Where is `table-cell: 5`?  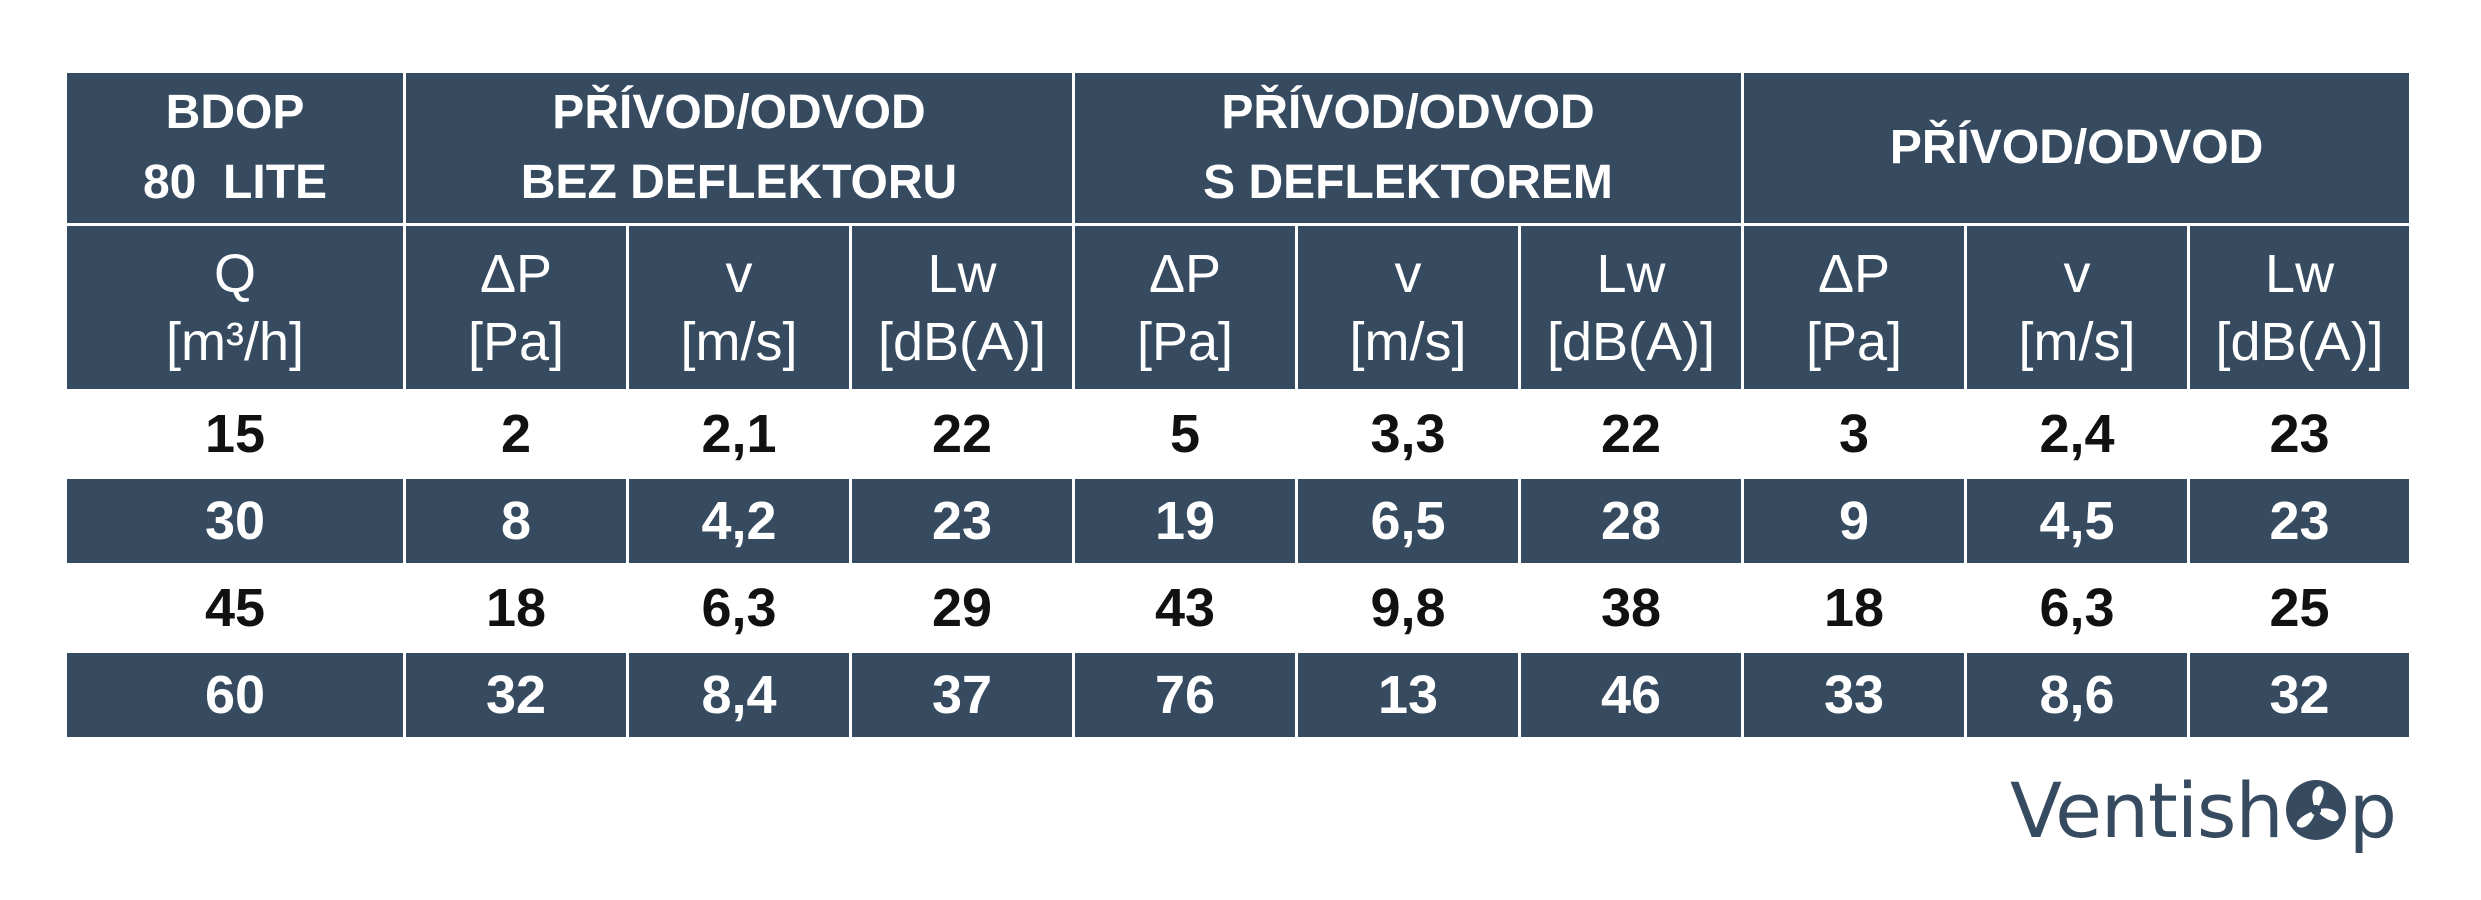
table-cell: 5 is located at coordinates (1185, 434).